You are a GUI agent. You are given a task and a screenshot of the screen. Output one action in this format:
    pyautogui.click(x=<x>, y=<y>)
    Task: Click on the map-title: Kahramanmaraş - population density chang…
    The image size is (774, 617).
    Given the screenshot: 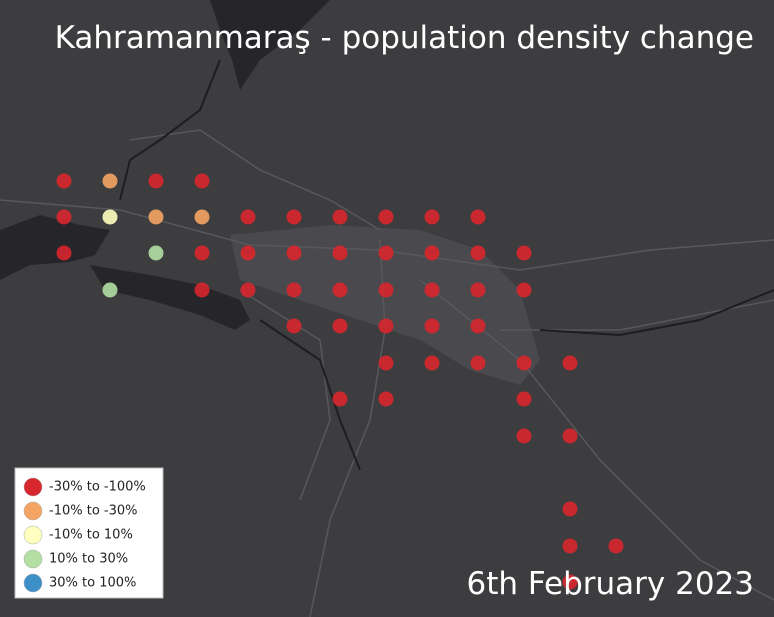 What is the action you would take?
    pyautogui.click(x=404, y=38)
    